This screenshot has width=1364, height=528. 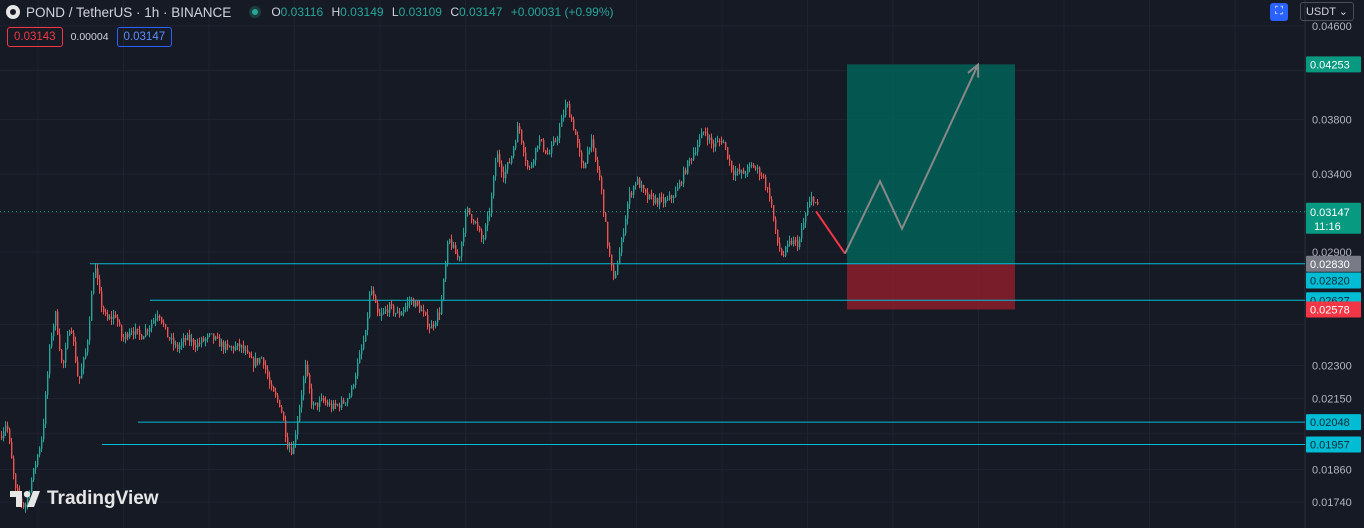 What do you see at coordinates (931, 286) in the screenshot?
I see `stop-loss-zone` at bounding box center [931, 286].